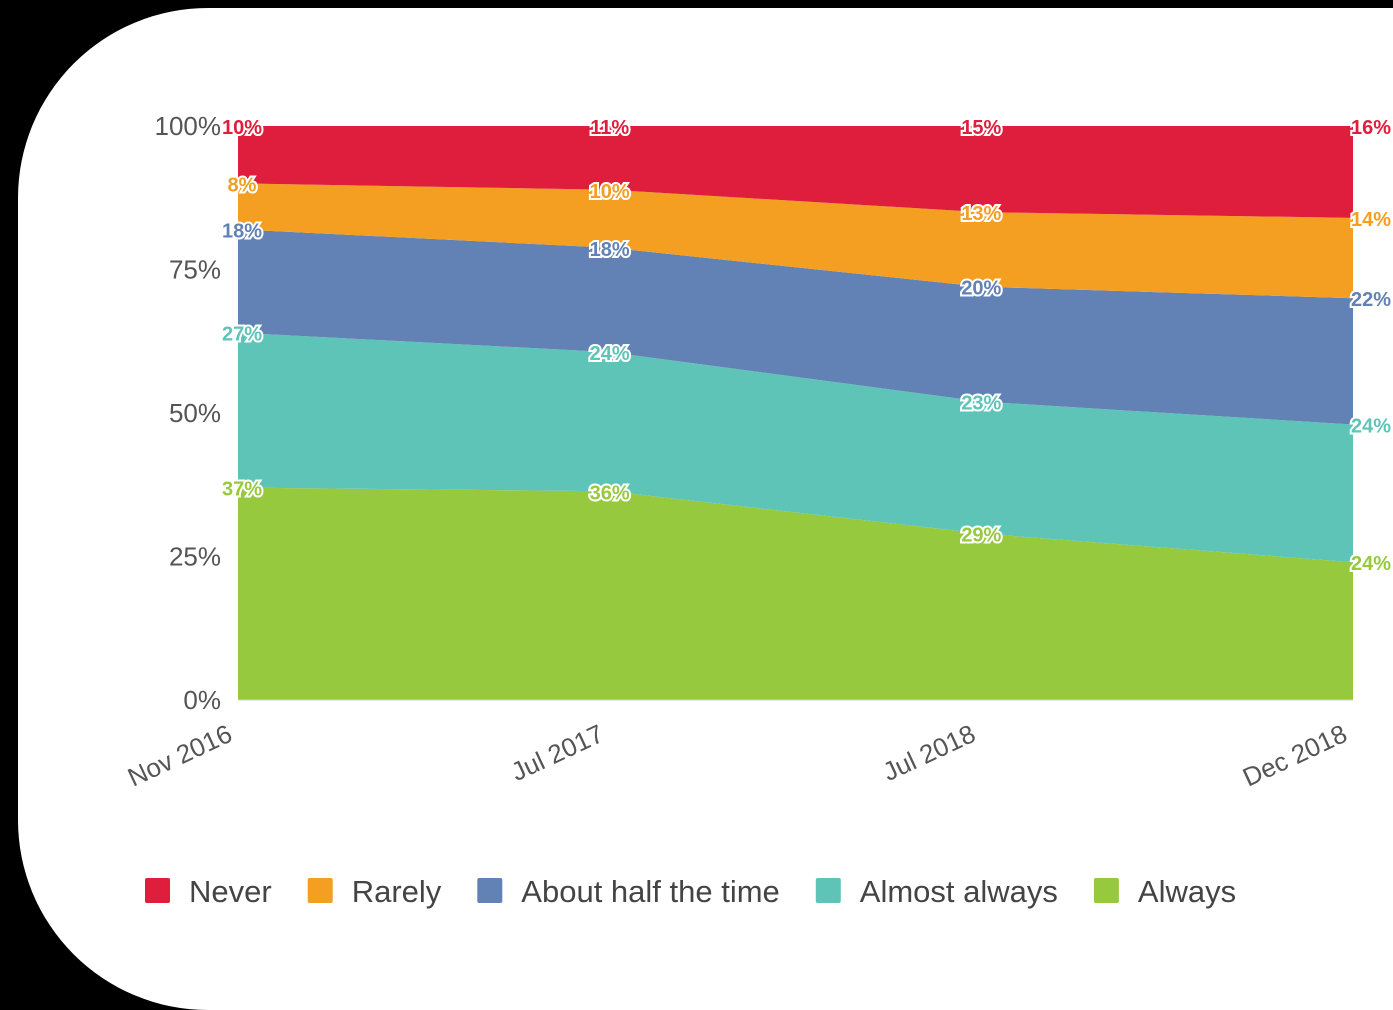 The height and width of the screenshot is (1010, 1393). Describe the element at coordinates (557, 752) in the screenshot. I see `x-category-label: Jul 2017` at that location.